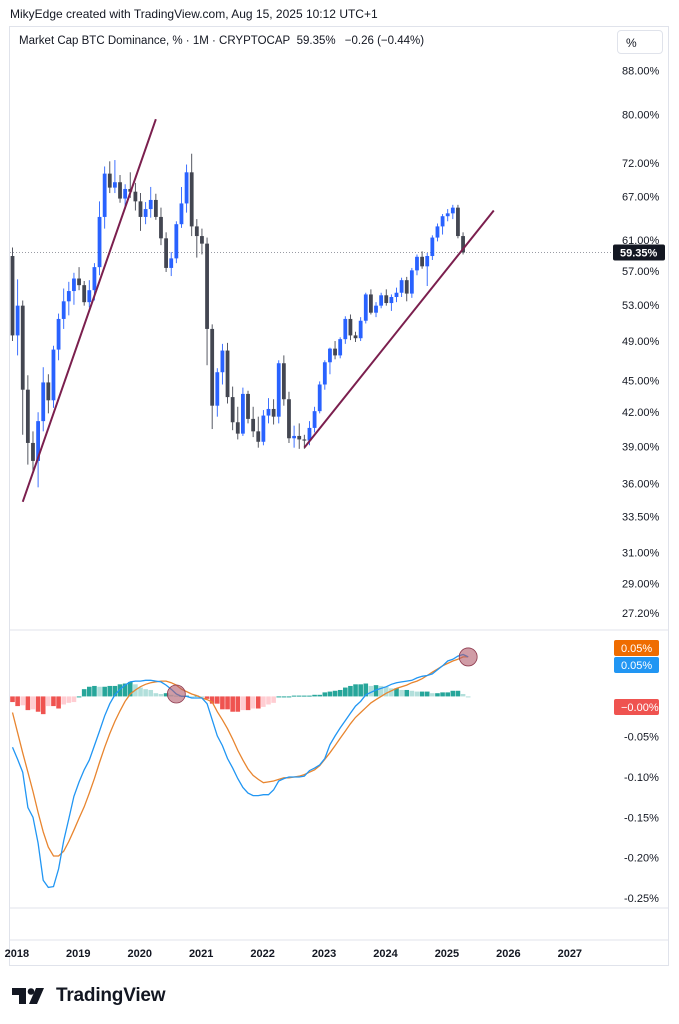 The image size is (679, 1024). What do you see at coordinates (28, 996) in the screenshot?
I see `tradingview-logo-icon` at bounding box center [28, 996].